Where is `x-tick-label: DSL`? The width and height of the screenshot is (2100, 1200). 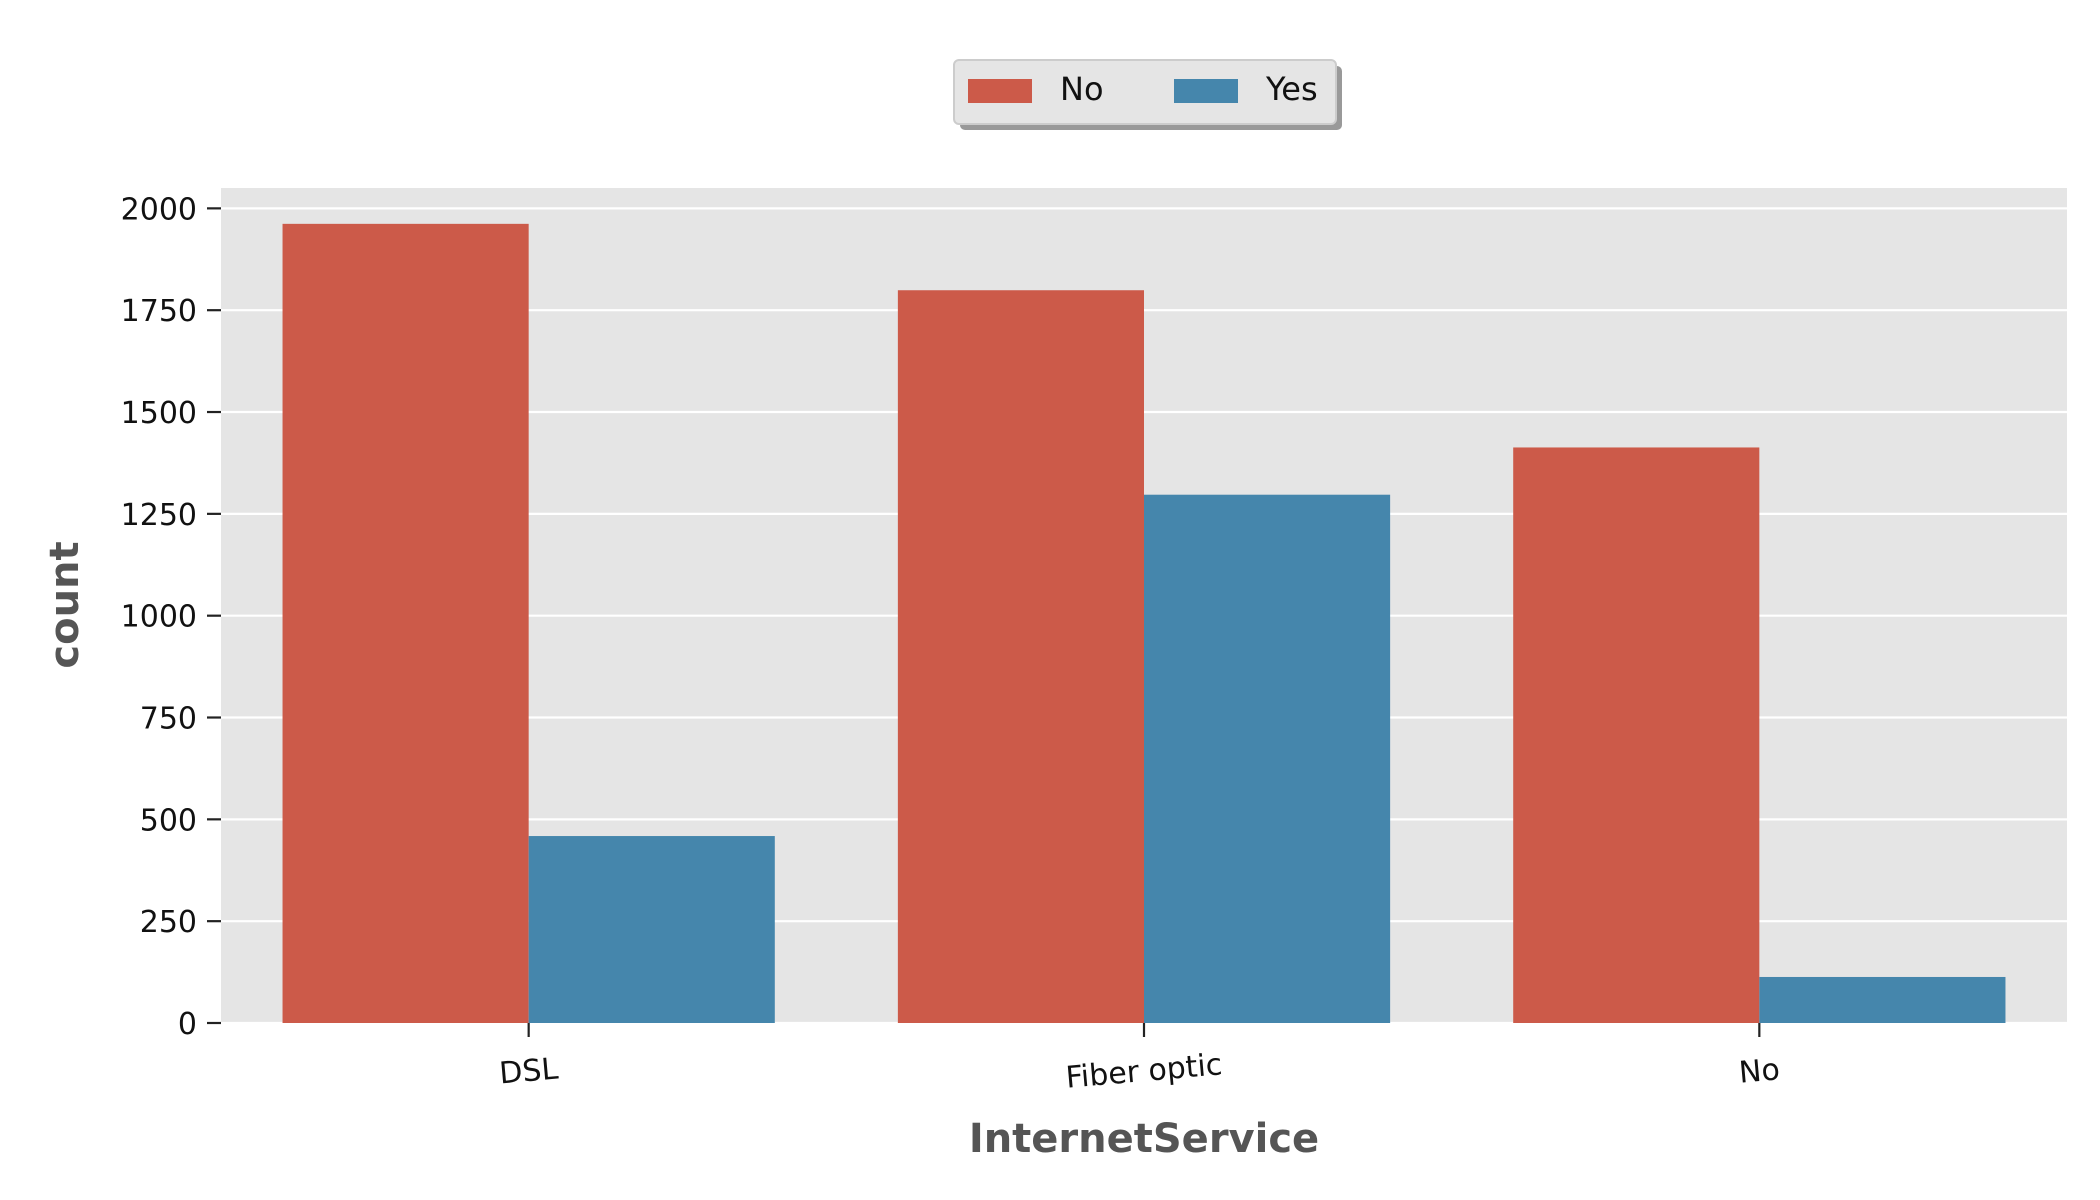 x-tick-label: DSL is located at coordinates (529, 1071).